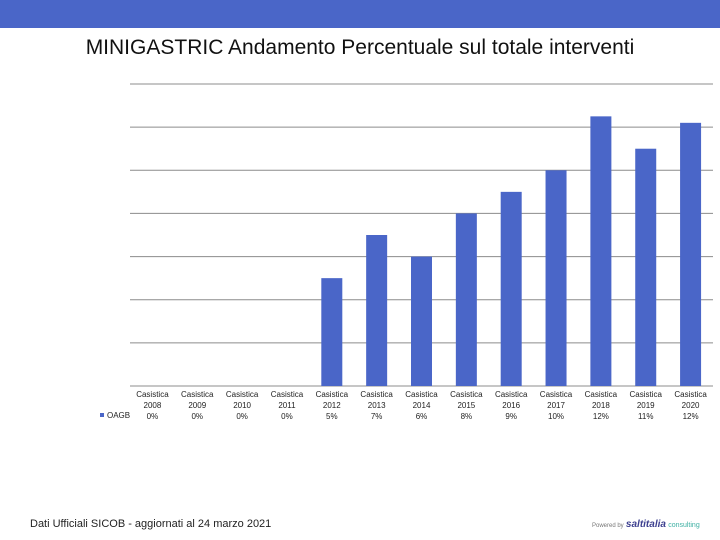 The image size is (720, 540). What do you see at coordinates (377, 405) in the screenshot?
I see `category-label: 2013` at bounding box center [377, 405].